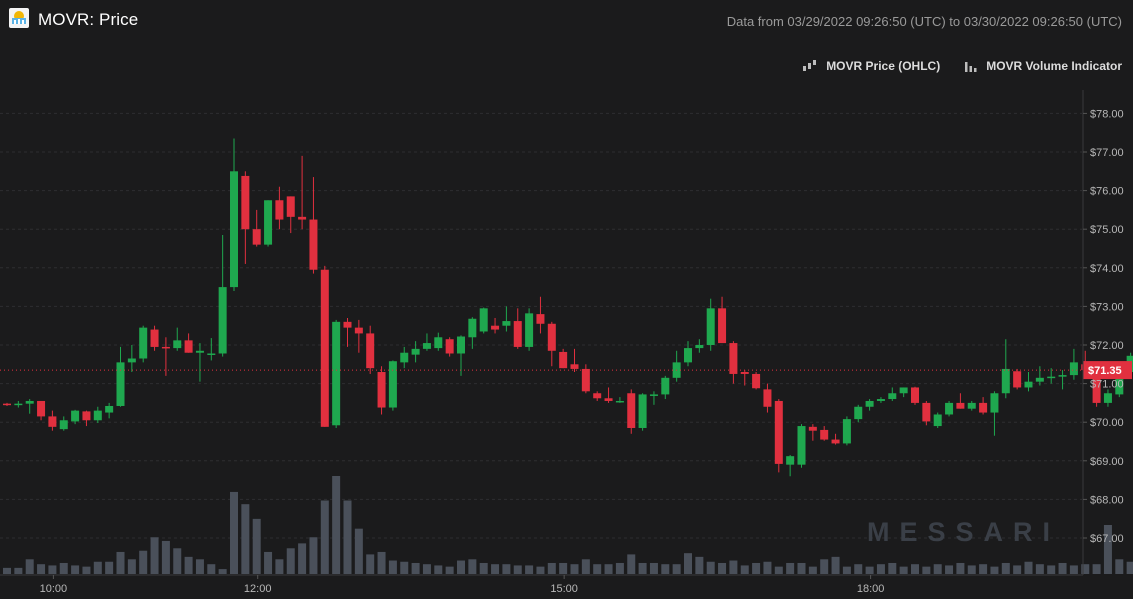 Image resolution: width=1133 pixels, height=599 pixels. Describe the element at coordinates (1054, 66) in the screenshot. I see `legend-label-volume: MOVR Volume Indicator` at that location.